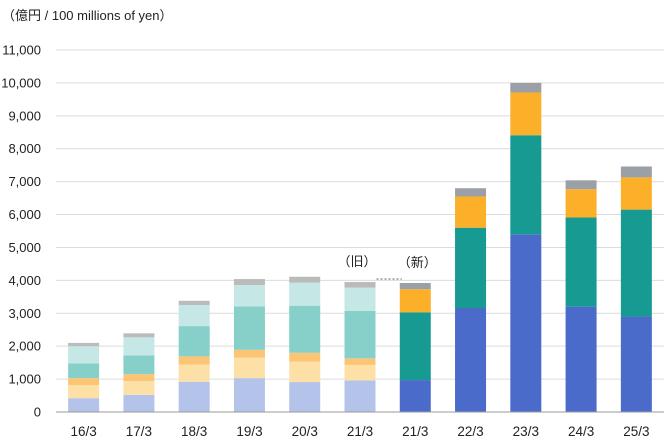 This screenshot has width=669, height=438. What do you see at coordinates (24, 148) in the screenshot?
I see `y-tick-label: 8,000` at bounding box center [24, 148].